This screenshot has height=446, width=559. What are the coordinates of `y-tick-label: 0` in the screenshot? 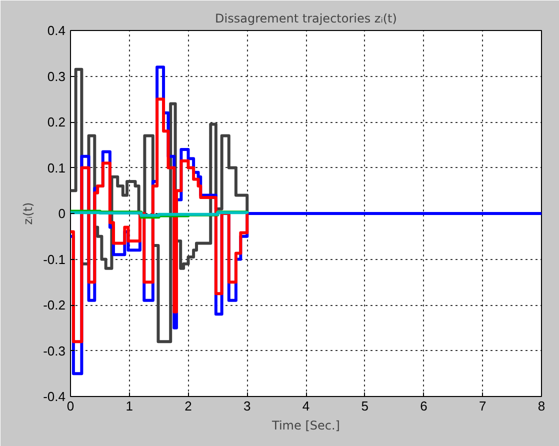 It's located at (62, 213).